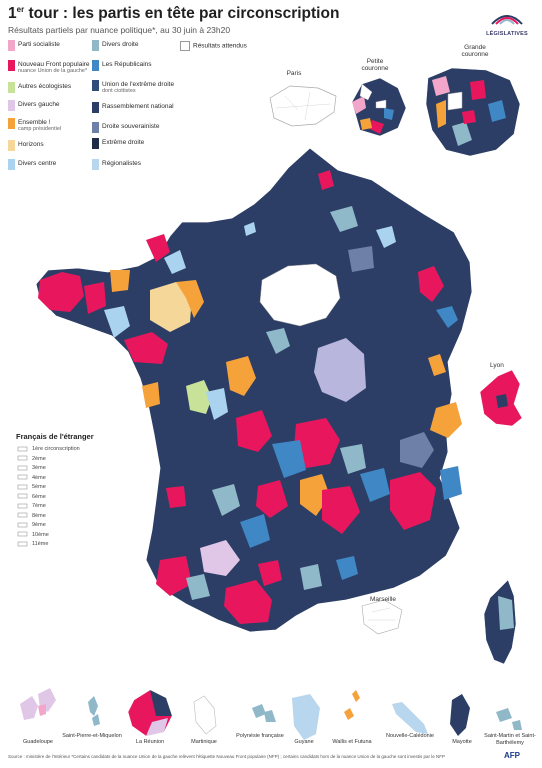  Describe the element at coordinates (475, 51) in the screenshot. I see `inset-label-grande-couronne: Grande couronne` at that location.